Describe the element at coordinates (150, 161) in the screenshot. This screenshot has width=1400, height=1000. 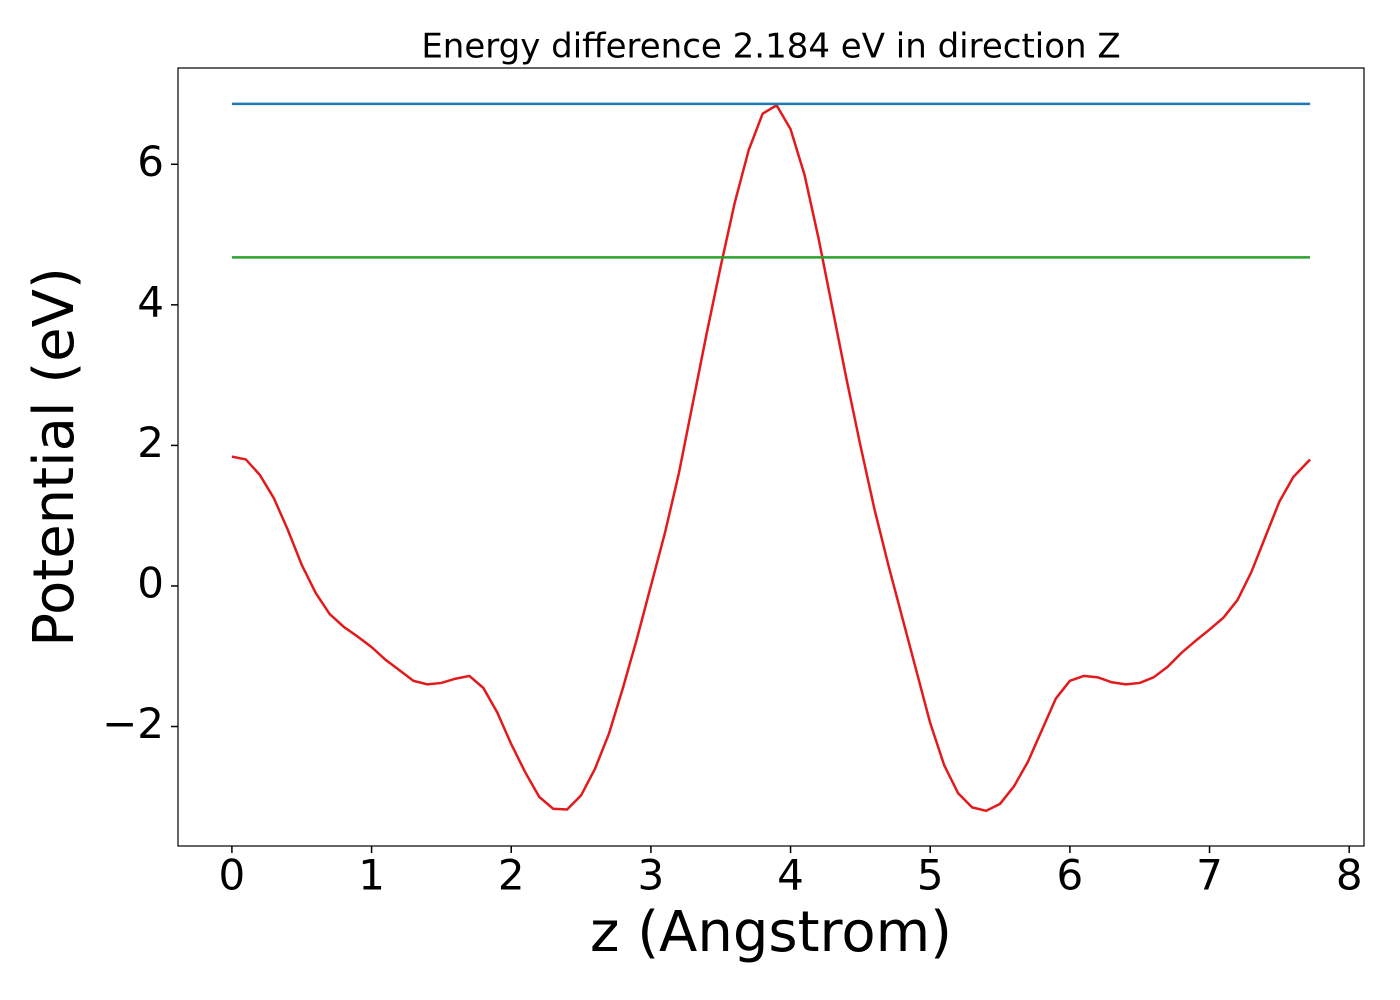
I see `y-tick-label: 6` at that location.